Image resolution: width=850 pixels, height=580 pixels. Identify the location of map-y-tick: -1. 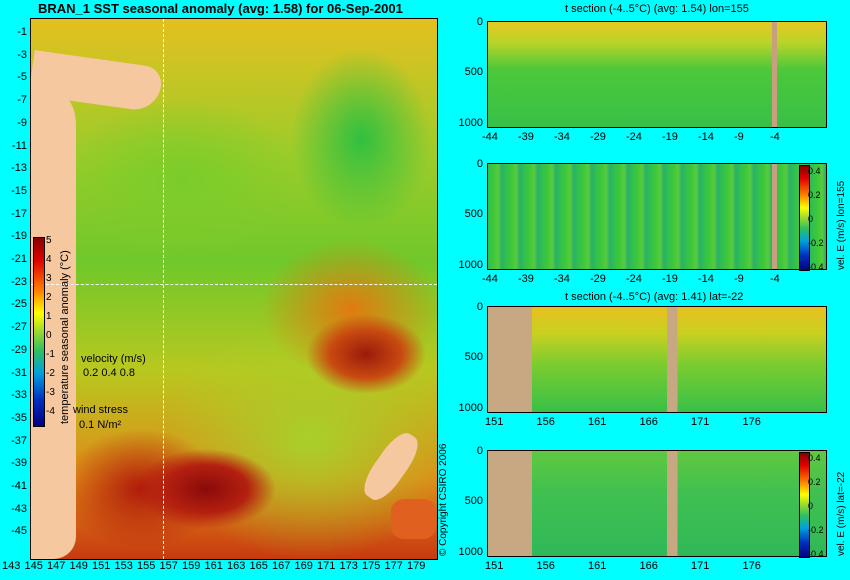
(22, 32).